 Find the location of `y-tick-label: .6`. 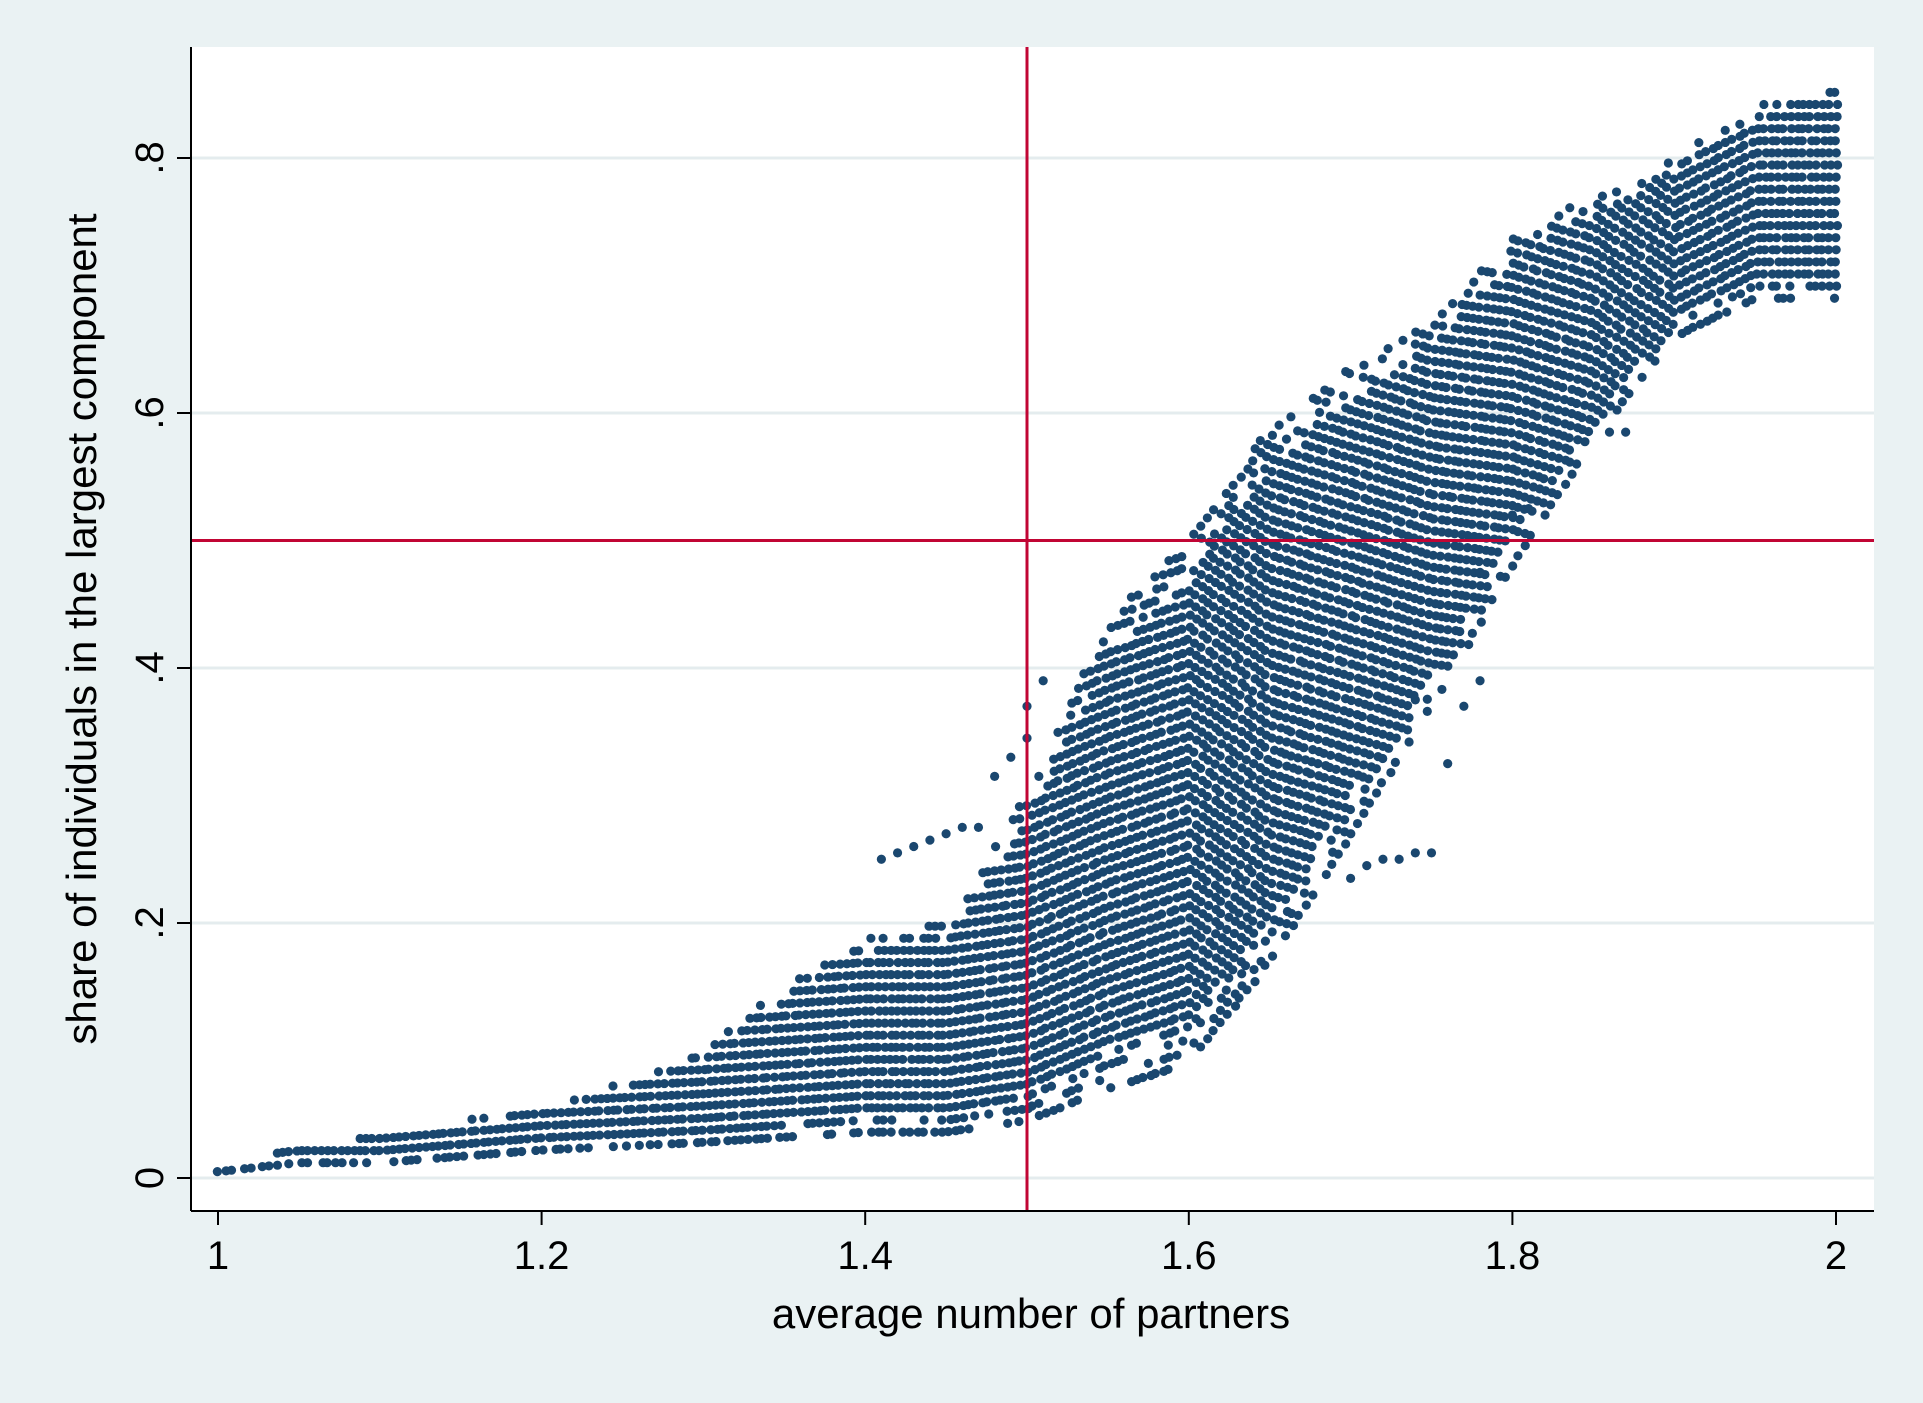

y-tick-label: .6 is located at coordinates (150, 412).